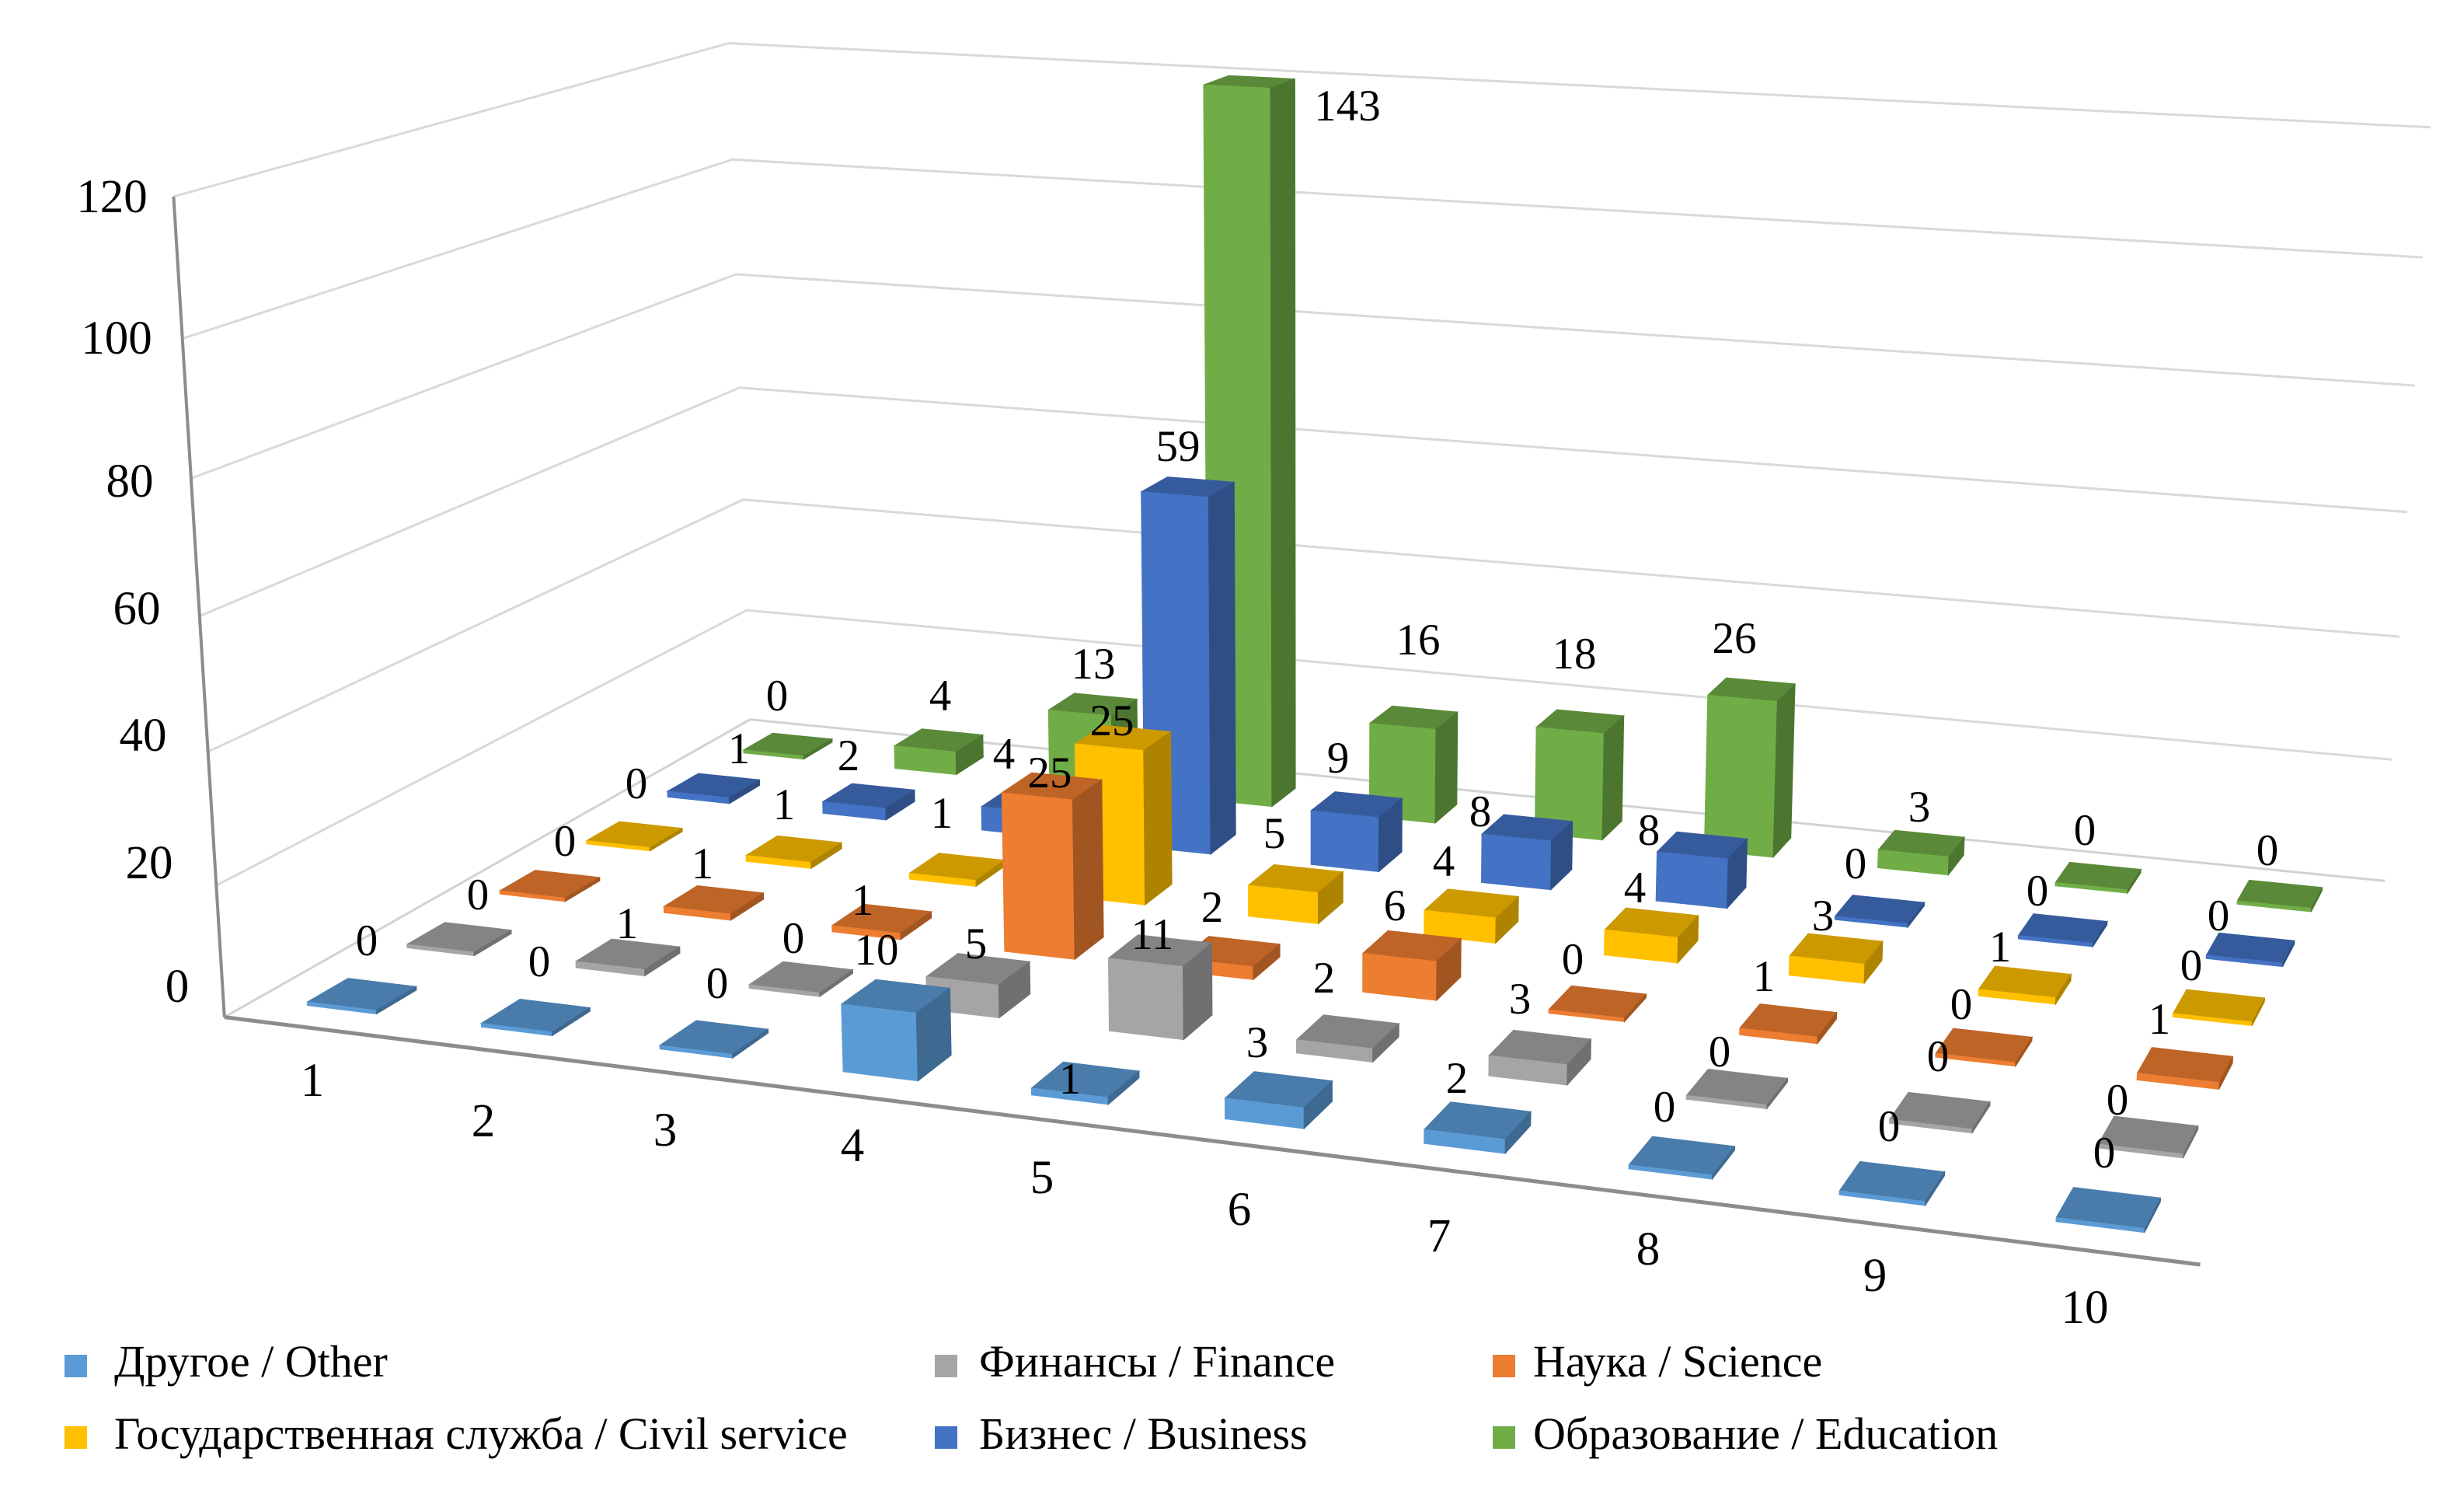 This screenshot has height=1490, width=2464. Describe the element at coordinates (1347, 106) in the screenshot. I see `svg-text: 143` at that location.